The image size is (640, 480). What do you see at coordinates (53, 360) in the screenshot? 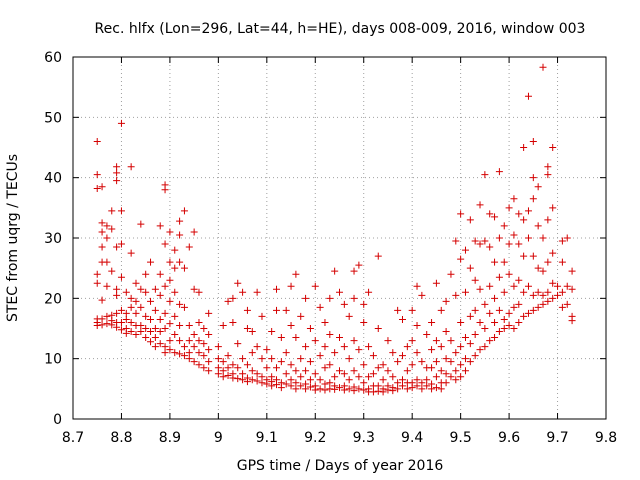
I see `y-tick-label: 10` at bounding box center [53, 360].